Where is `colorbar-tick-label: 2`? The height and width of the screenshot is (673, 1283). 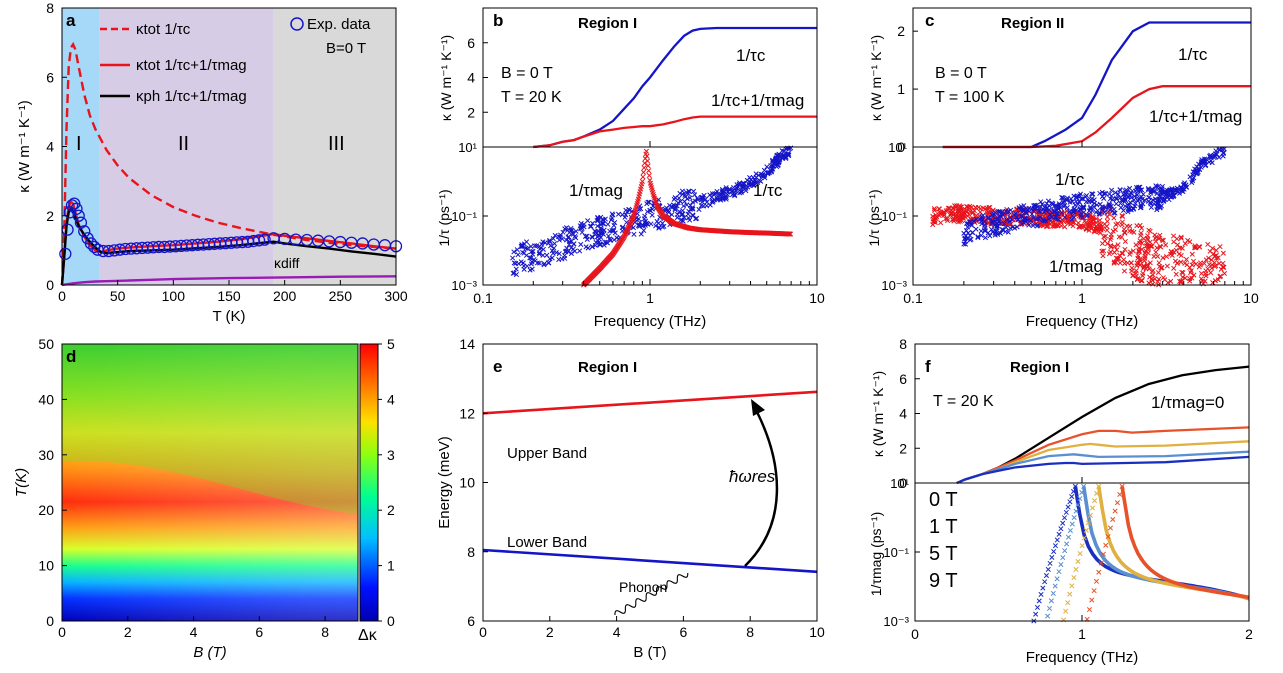
colorbar-tick-label: 2 is located at coordinates (391, 510).